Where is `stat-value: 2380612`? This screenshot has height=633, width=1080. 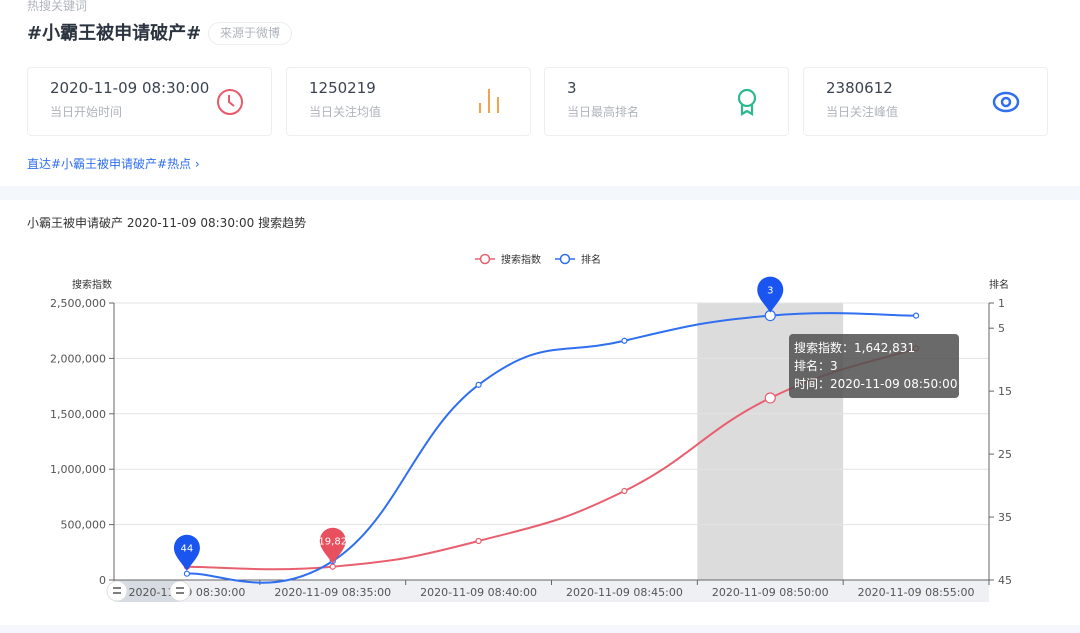
stat-value: 2380612 is located at coordinates (859, 88).